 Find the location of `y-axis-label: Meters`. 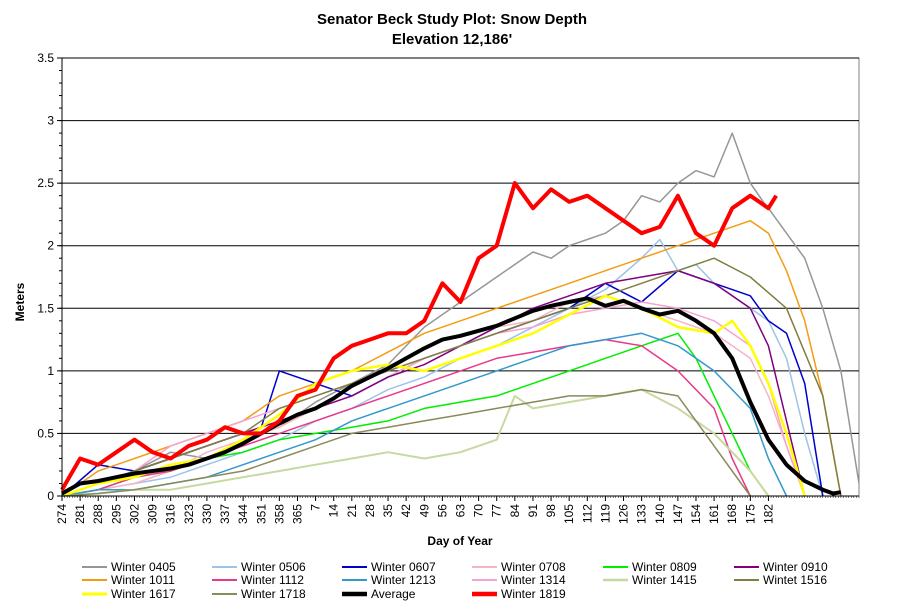

y-axis-label: Meters is located at coordinates (20, 301).